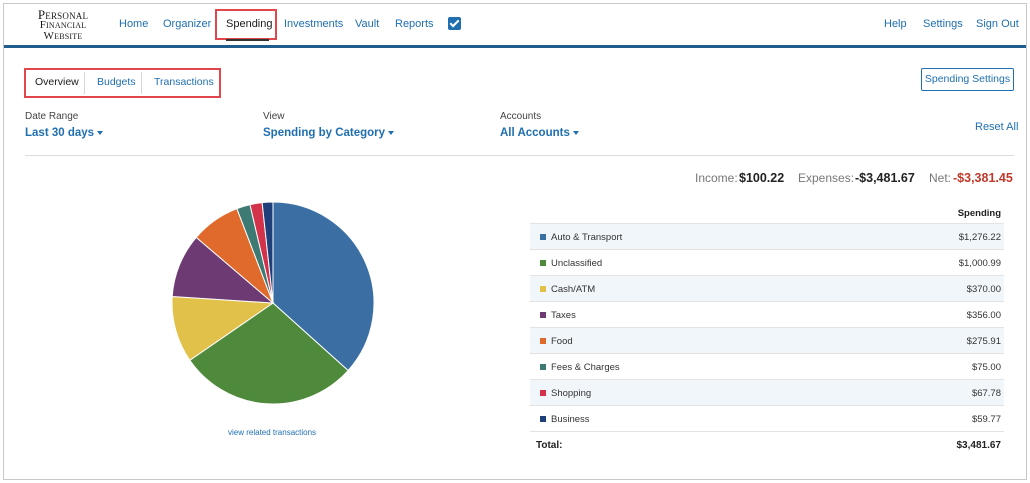 The height and width of the screenshot is (483, 1030). What do you see at coordinates (997, 24) in the screenshot?
I see `nav-sign-out: Sign Out` at bounding box center [997, 24].